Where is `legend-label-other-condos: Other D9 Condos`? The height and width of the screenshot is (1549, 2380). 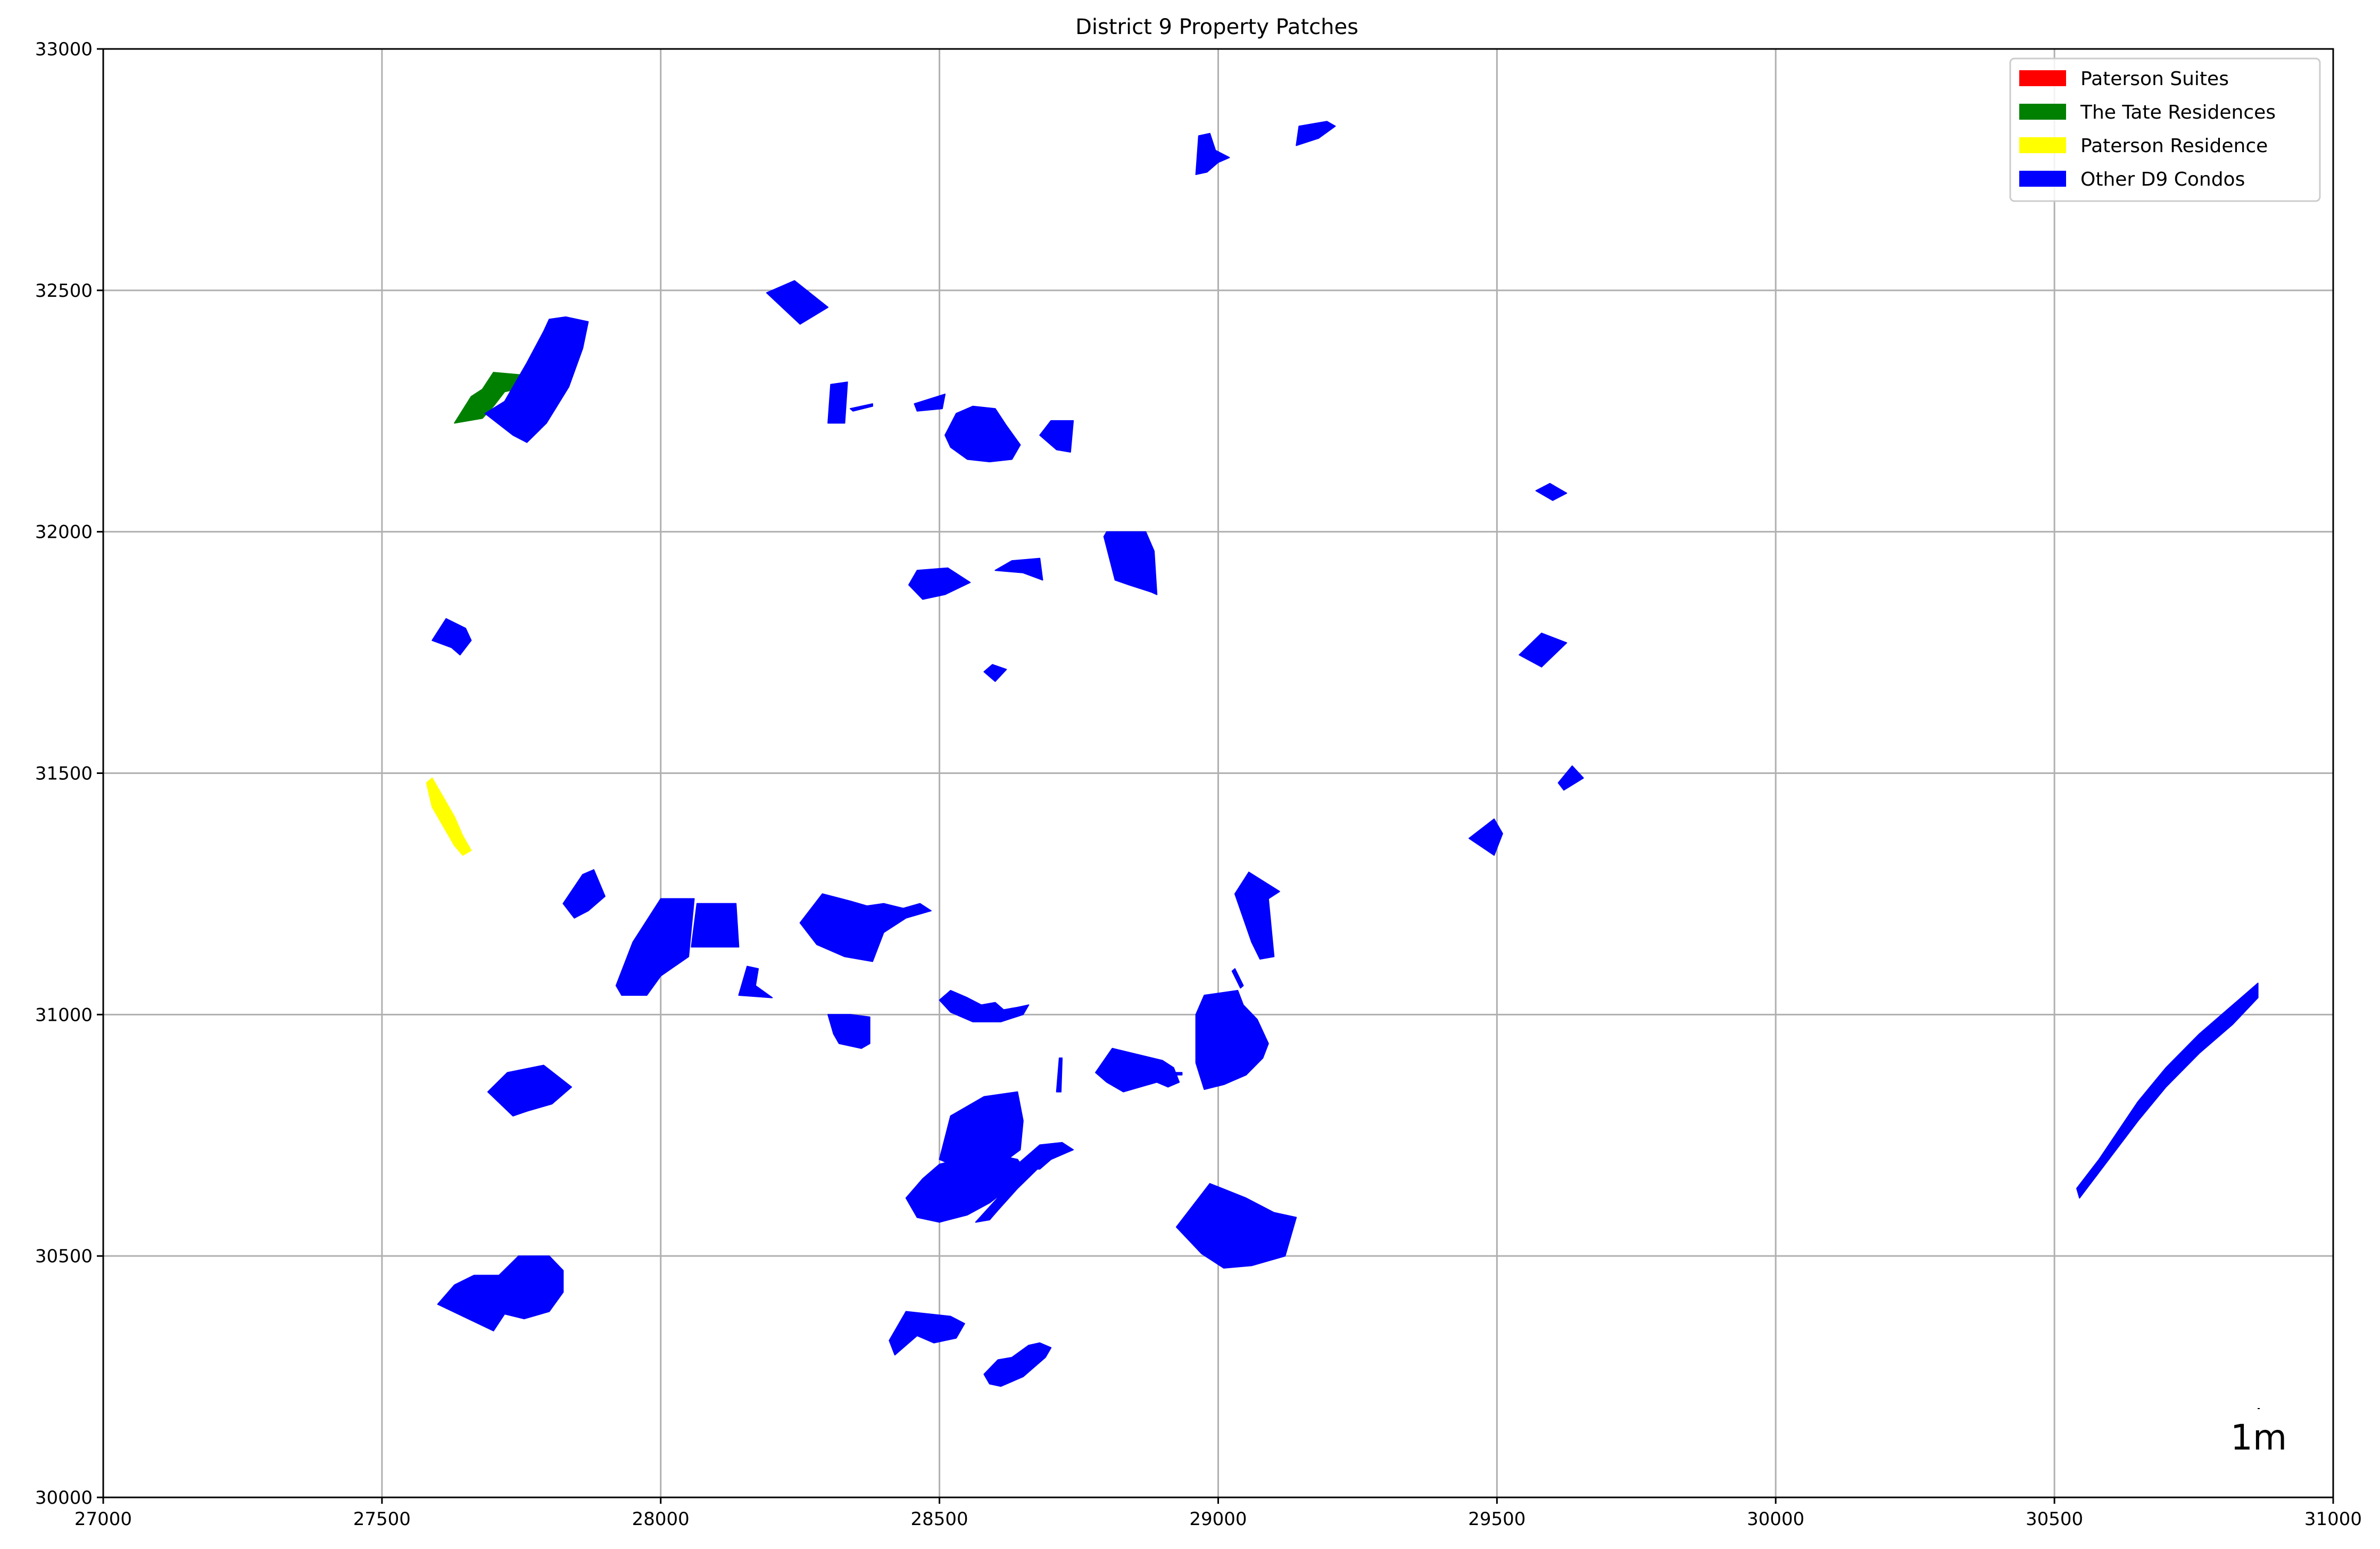
legend-label-other-condos: Other D9 Condos is located at coordinates (2162, 179).